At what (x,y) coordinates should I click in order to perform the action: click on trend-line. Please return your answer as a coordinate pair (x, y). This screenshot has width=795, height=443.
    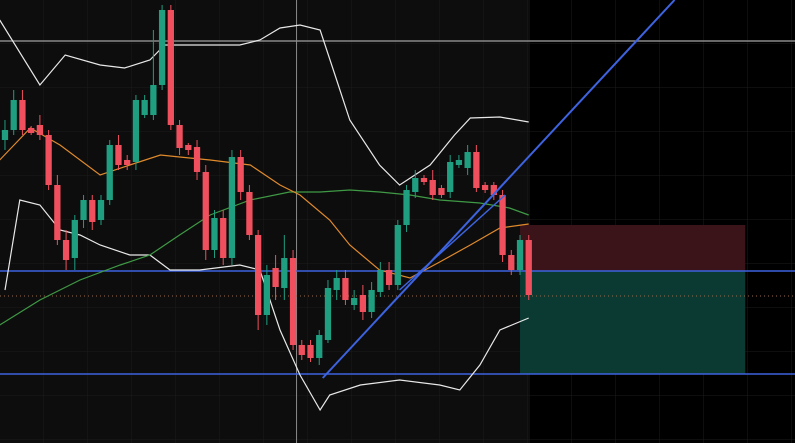
    Looking at the image, I should click on (452, 242).